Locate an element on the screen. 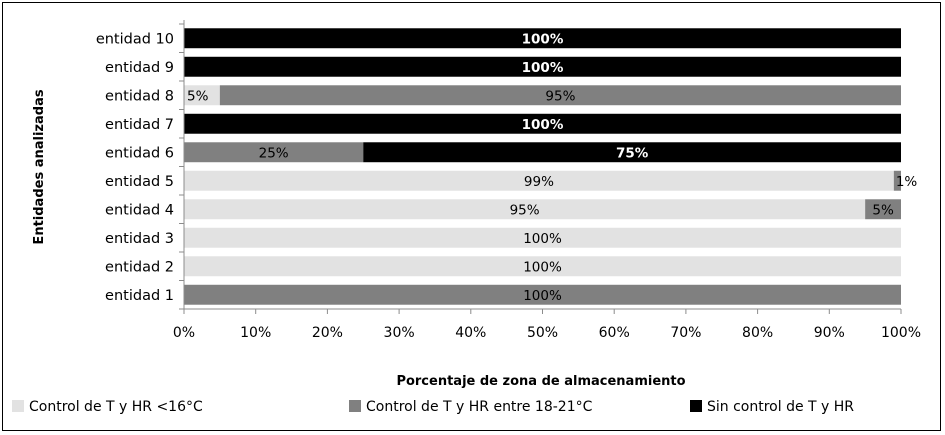  y-tick-label: entidad 10 is located at coordinates (135, 39).